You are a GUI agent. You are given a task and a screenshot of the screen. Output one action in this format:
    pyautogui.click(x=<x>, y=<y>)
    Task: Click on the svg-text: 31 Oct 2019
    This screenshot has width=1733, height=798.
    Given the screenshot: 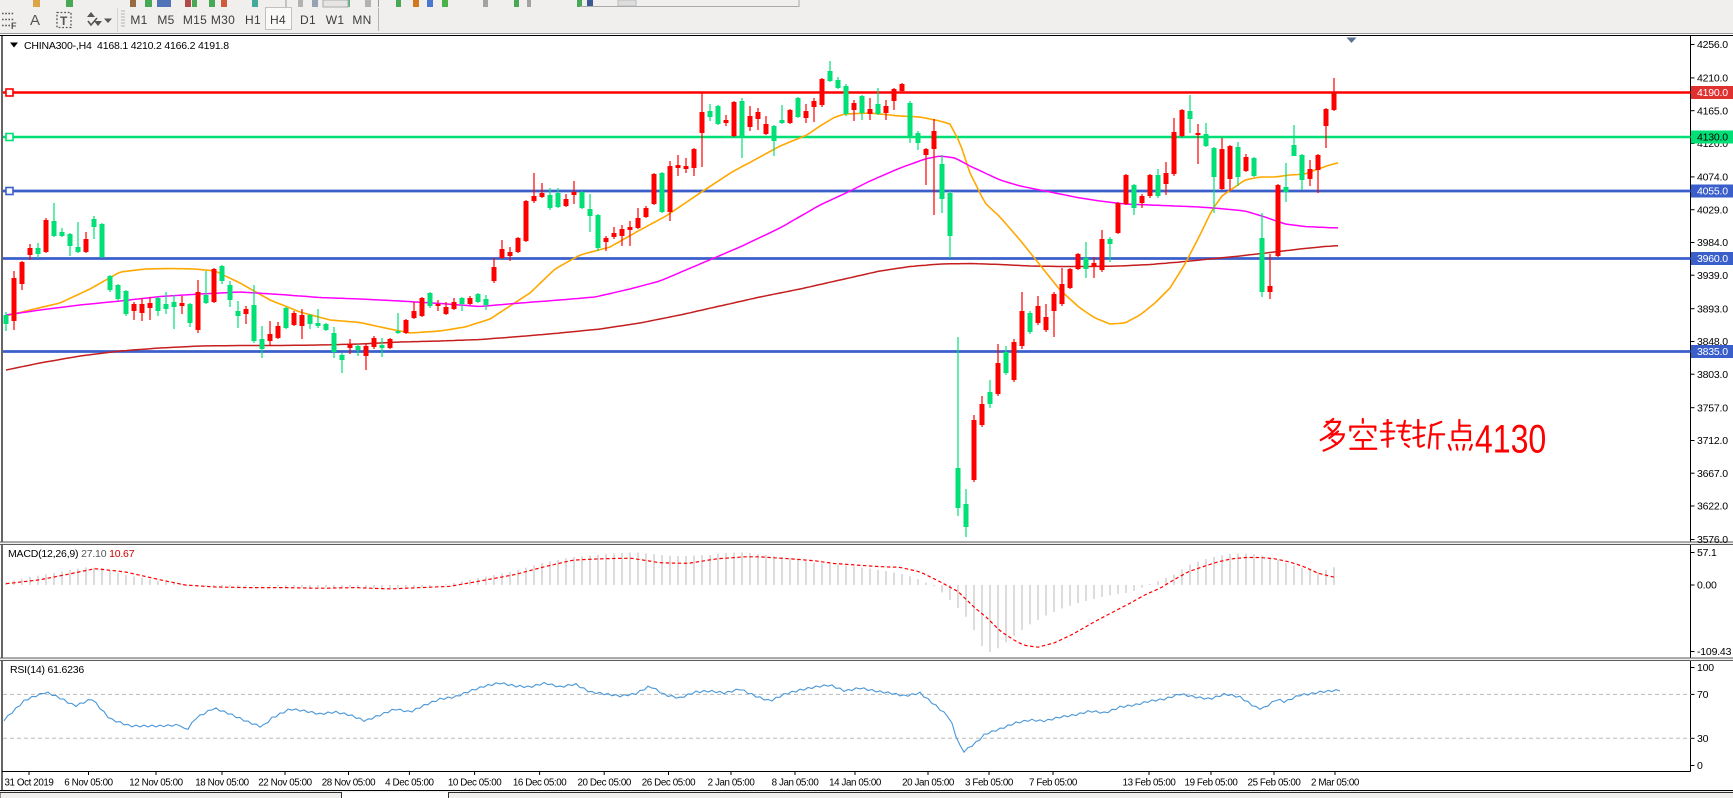 What is the action you would take?
    pyautogui.click(x=29, y=783)
    